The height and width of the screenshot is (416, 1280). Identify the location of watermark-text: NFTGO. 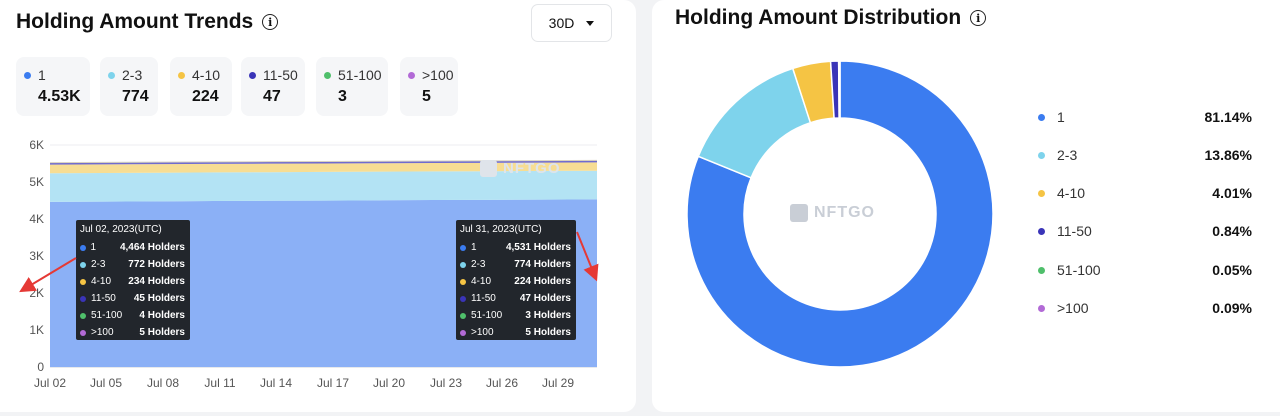
(844, 212).